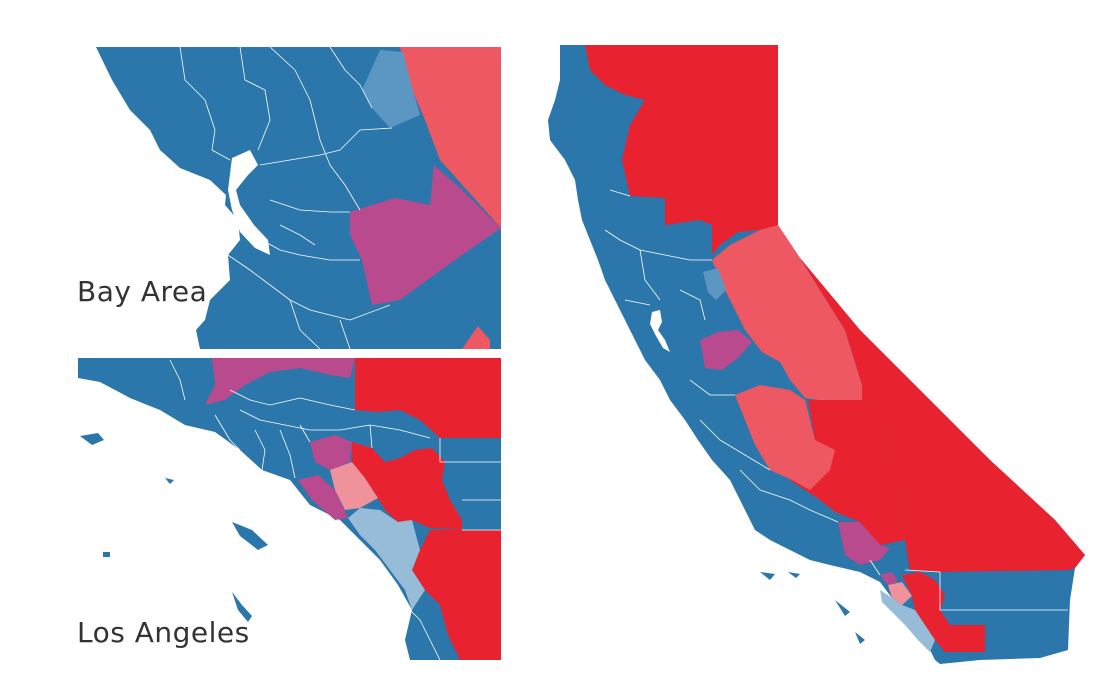  What do you see at coordinates (331, 452) in the screenshot?
I see `la-region-tossup-mid` at bounding box center [331, 452].